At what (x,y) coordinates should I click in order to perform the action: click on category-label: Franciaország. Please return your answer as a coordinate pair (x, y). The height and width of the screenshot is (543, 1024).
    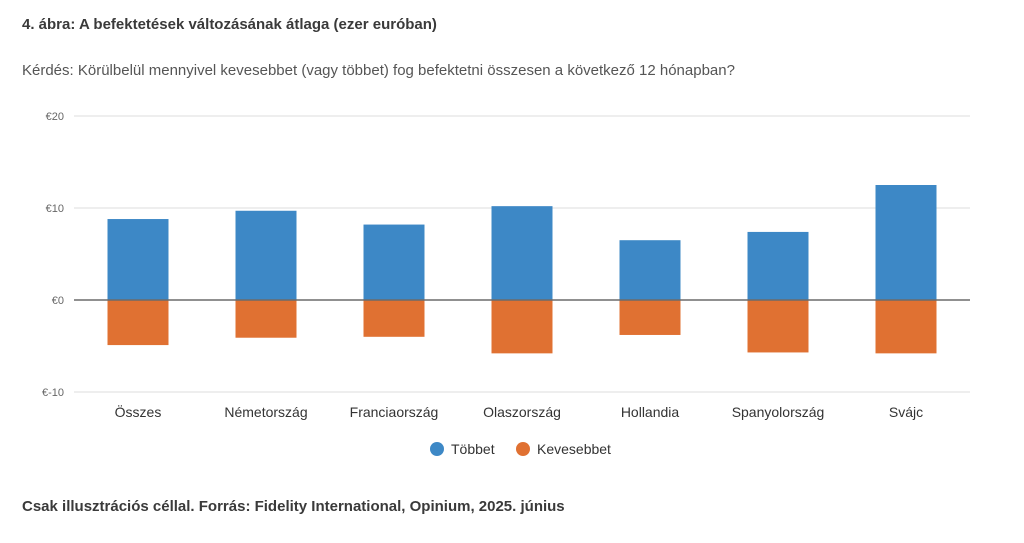
    Looking at the image, I should click on (394, 412).